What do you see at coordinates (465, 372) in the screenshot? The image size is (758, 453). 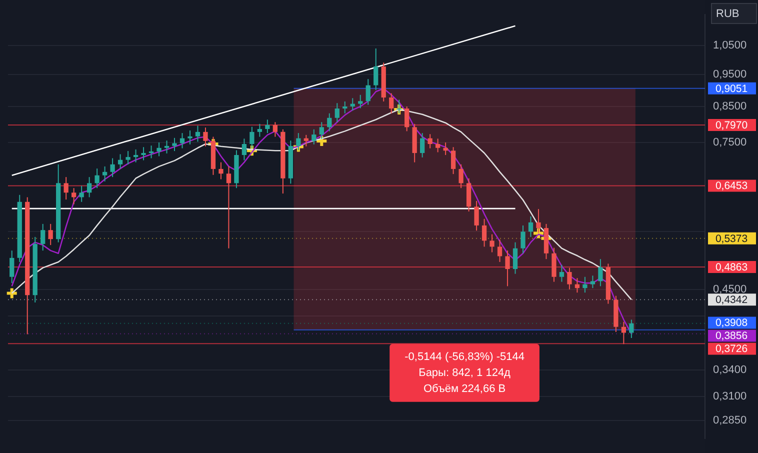 I see `annotation: Бары: 842, 1 124д` at bounding box center [465, 372].